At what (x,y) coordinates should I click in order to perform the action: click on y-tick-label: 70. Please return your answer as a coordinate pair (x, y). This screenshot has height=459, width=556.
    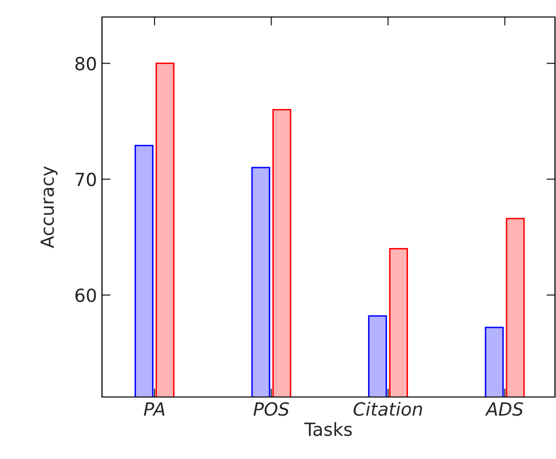
    Looking at the image, I should click on (86, 179).